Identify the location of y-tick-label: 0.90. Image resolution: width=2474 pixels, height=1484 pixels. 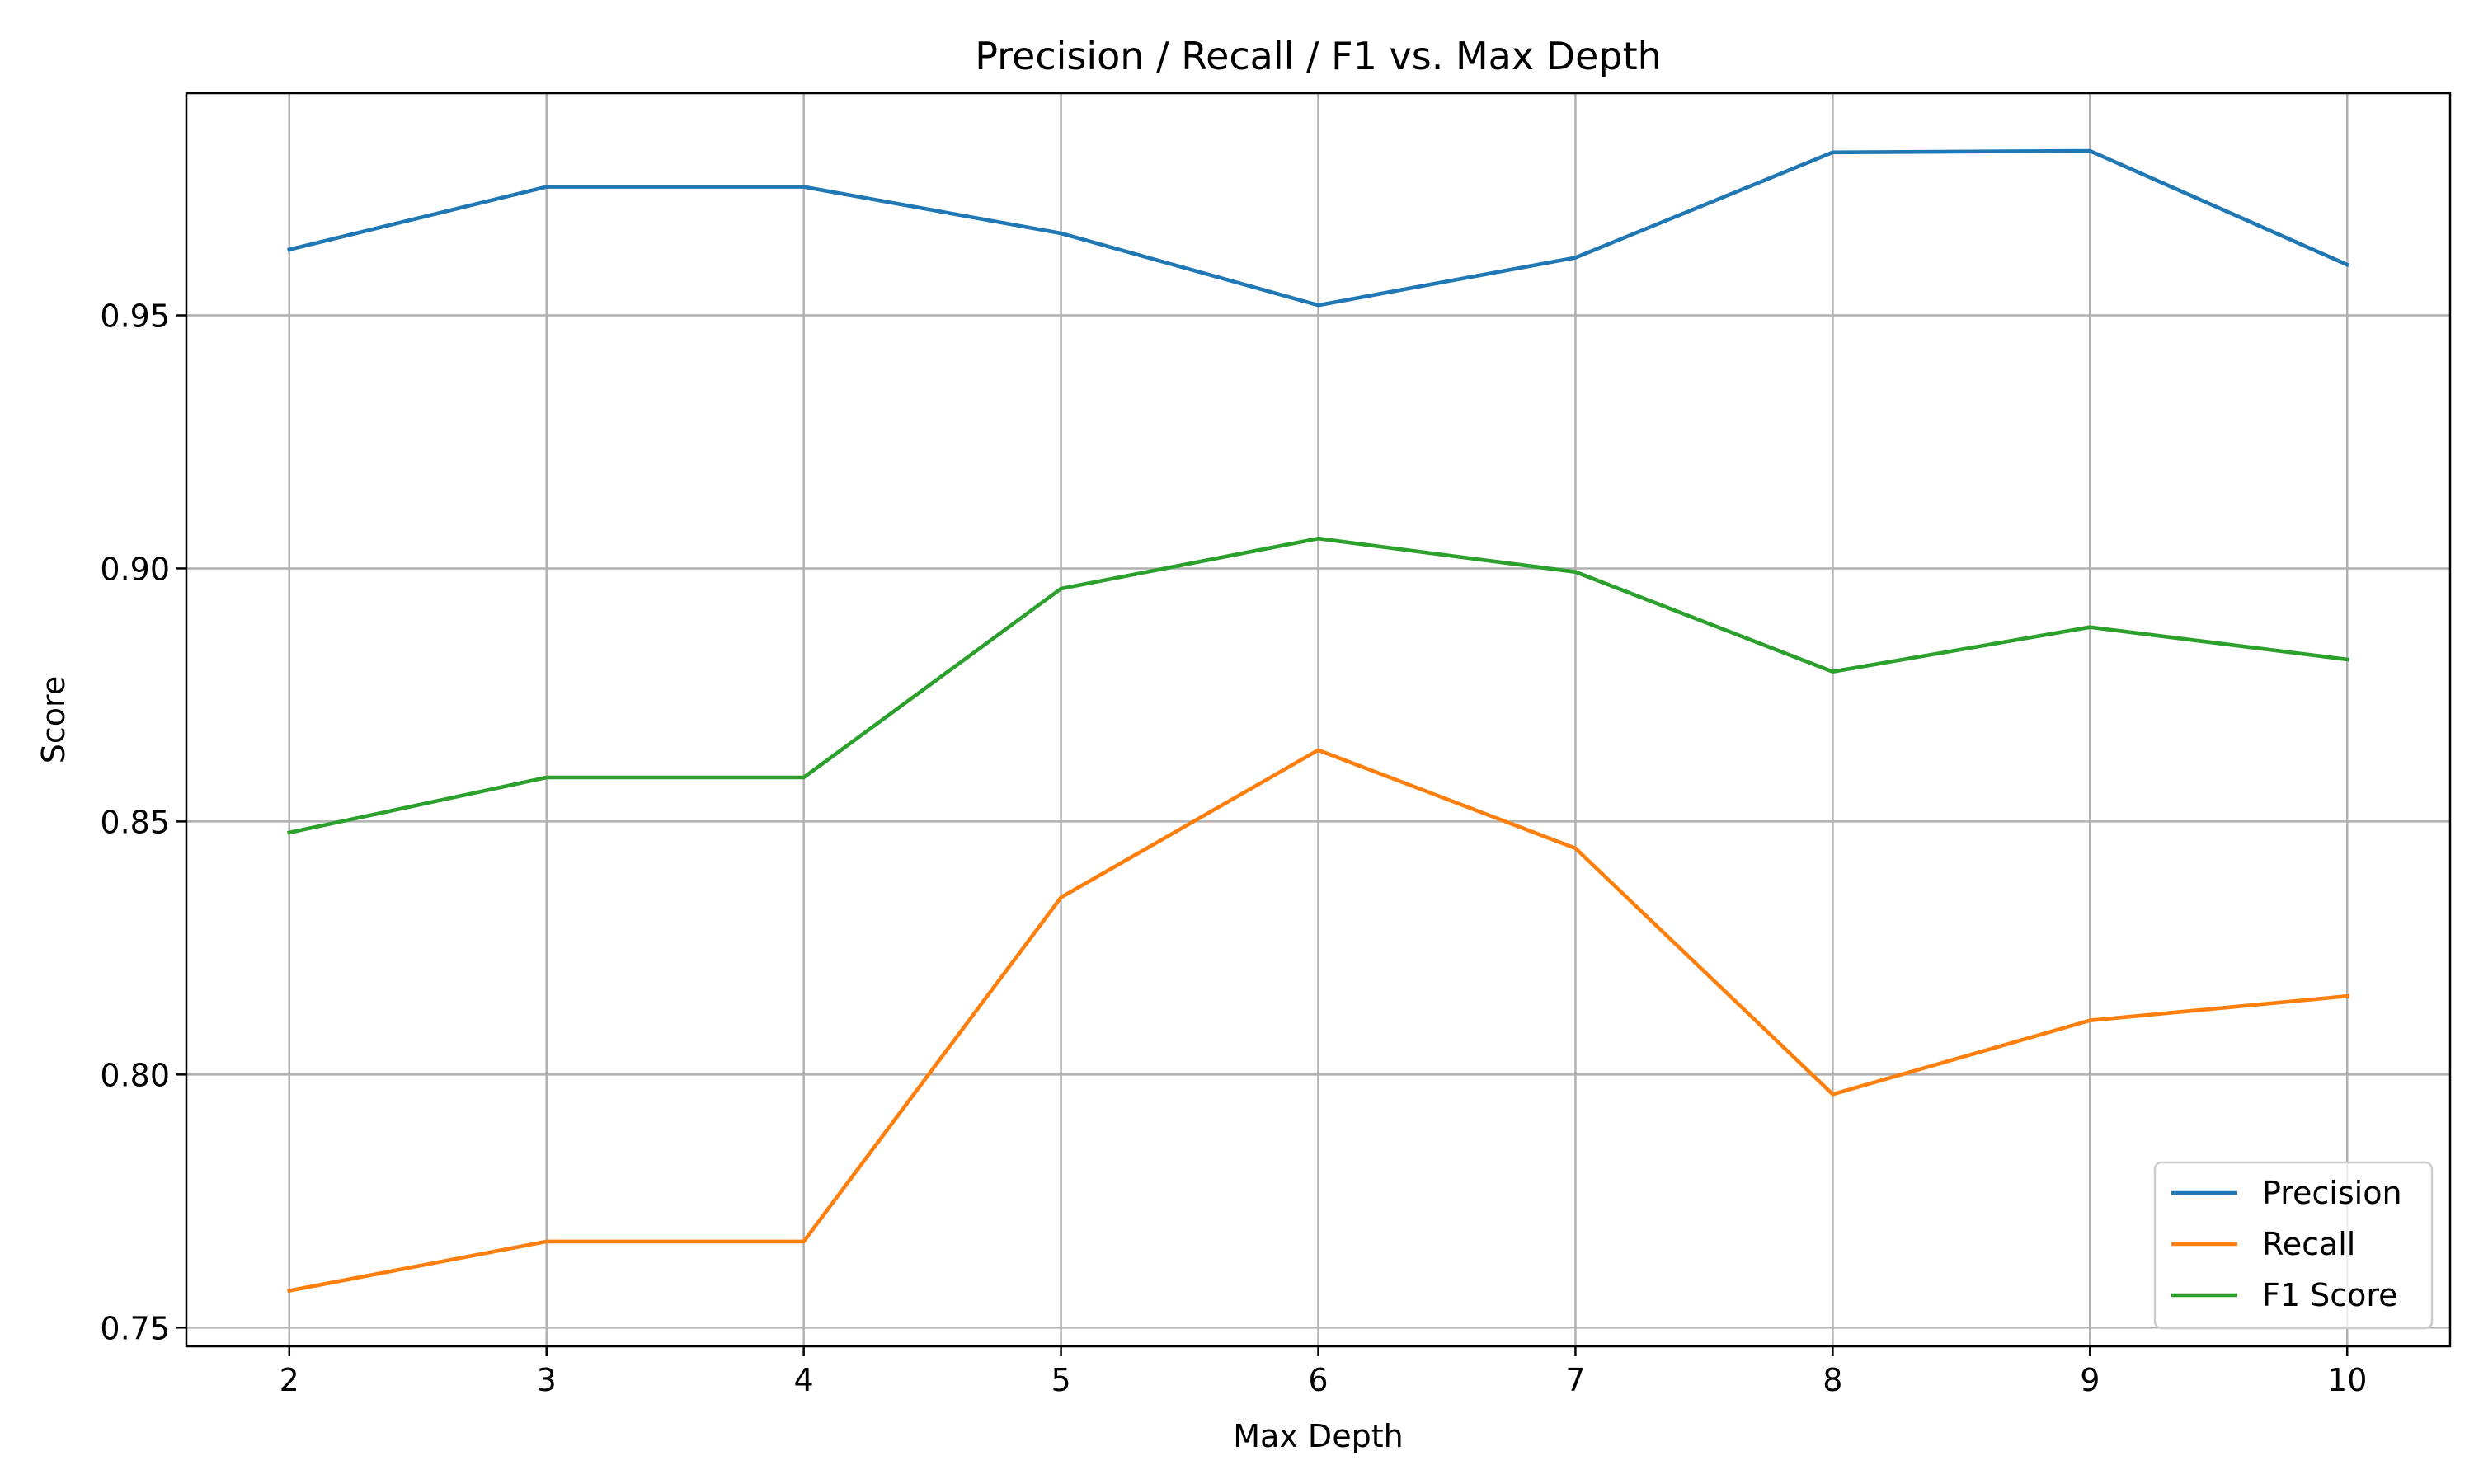
(135, 569).